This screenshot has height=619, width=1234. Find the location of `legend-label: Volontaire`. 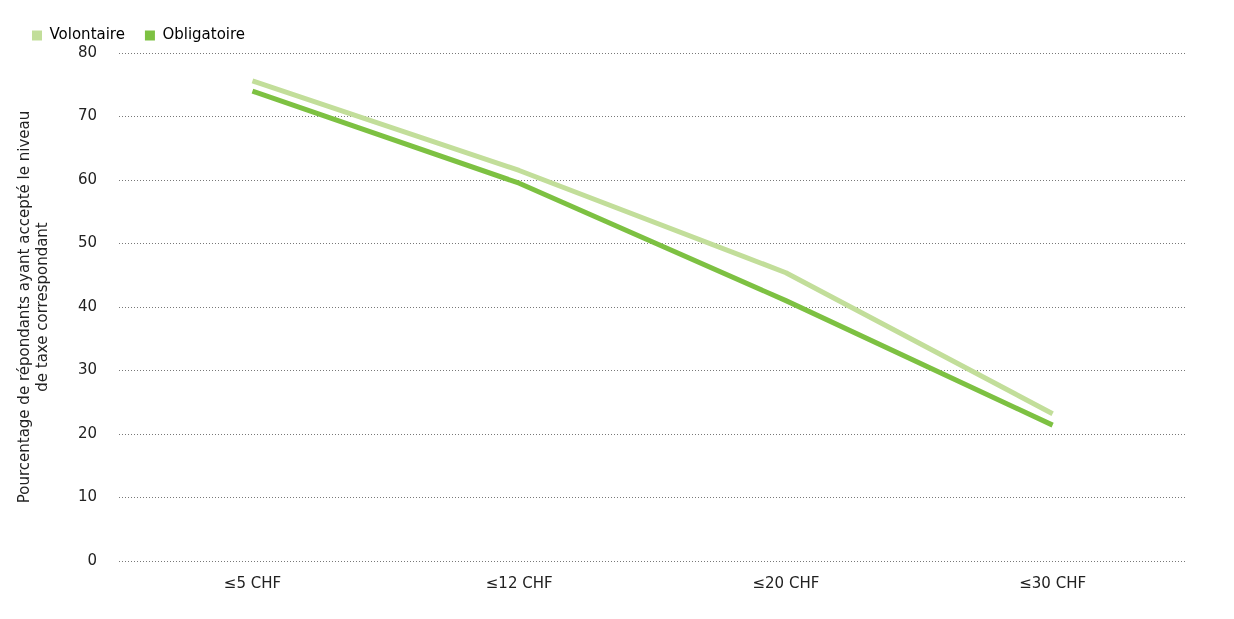

legend-label: Volontaire is located at coordinates (87, 34).